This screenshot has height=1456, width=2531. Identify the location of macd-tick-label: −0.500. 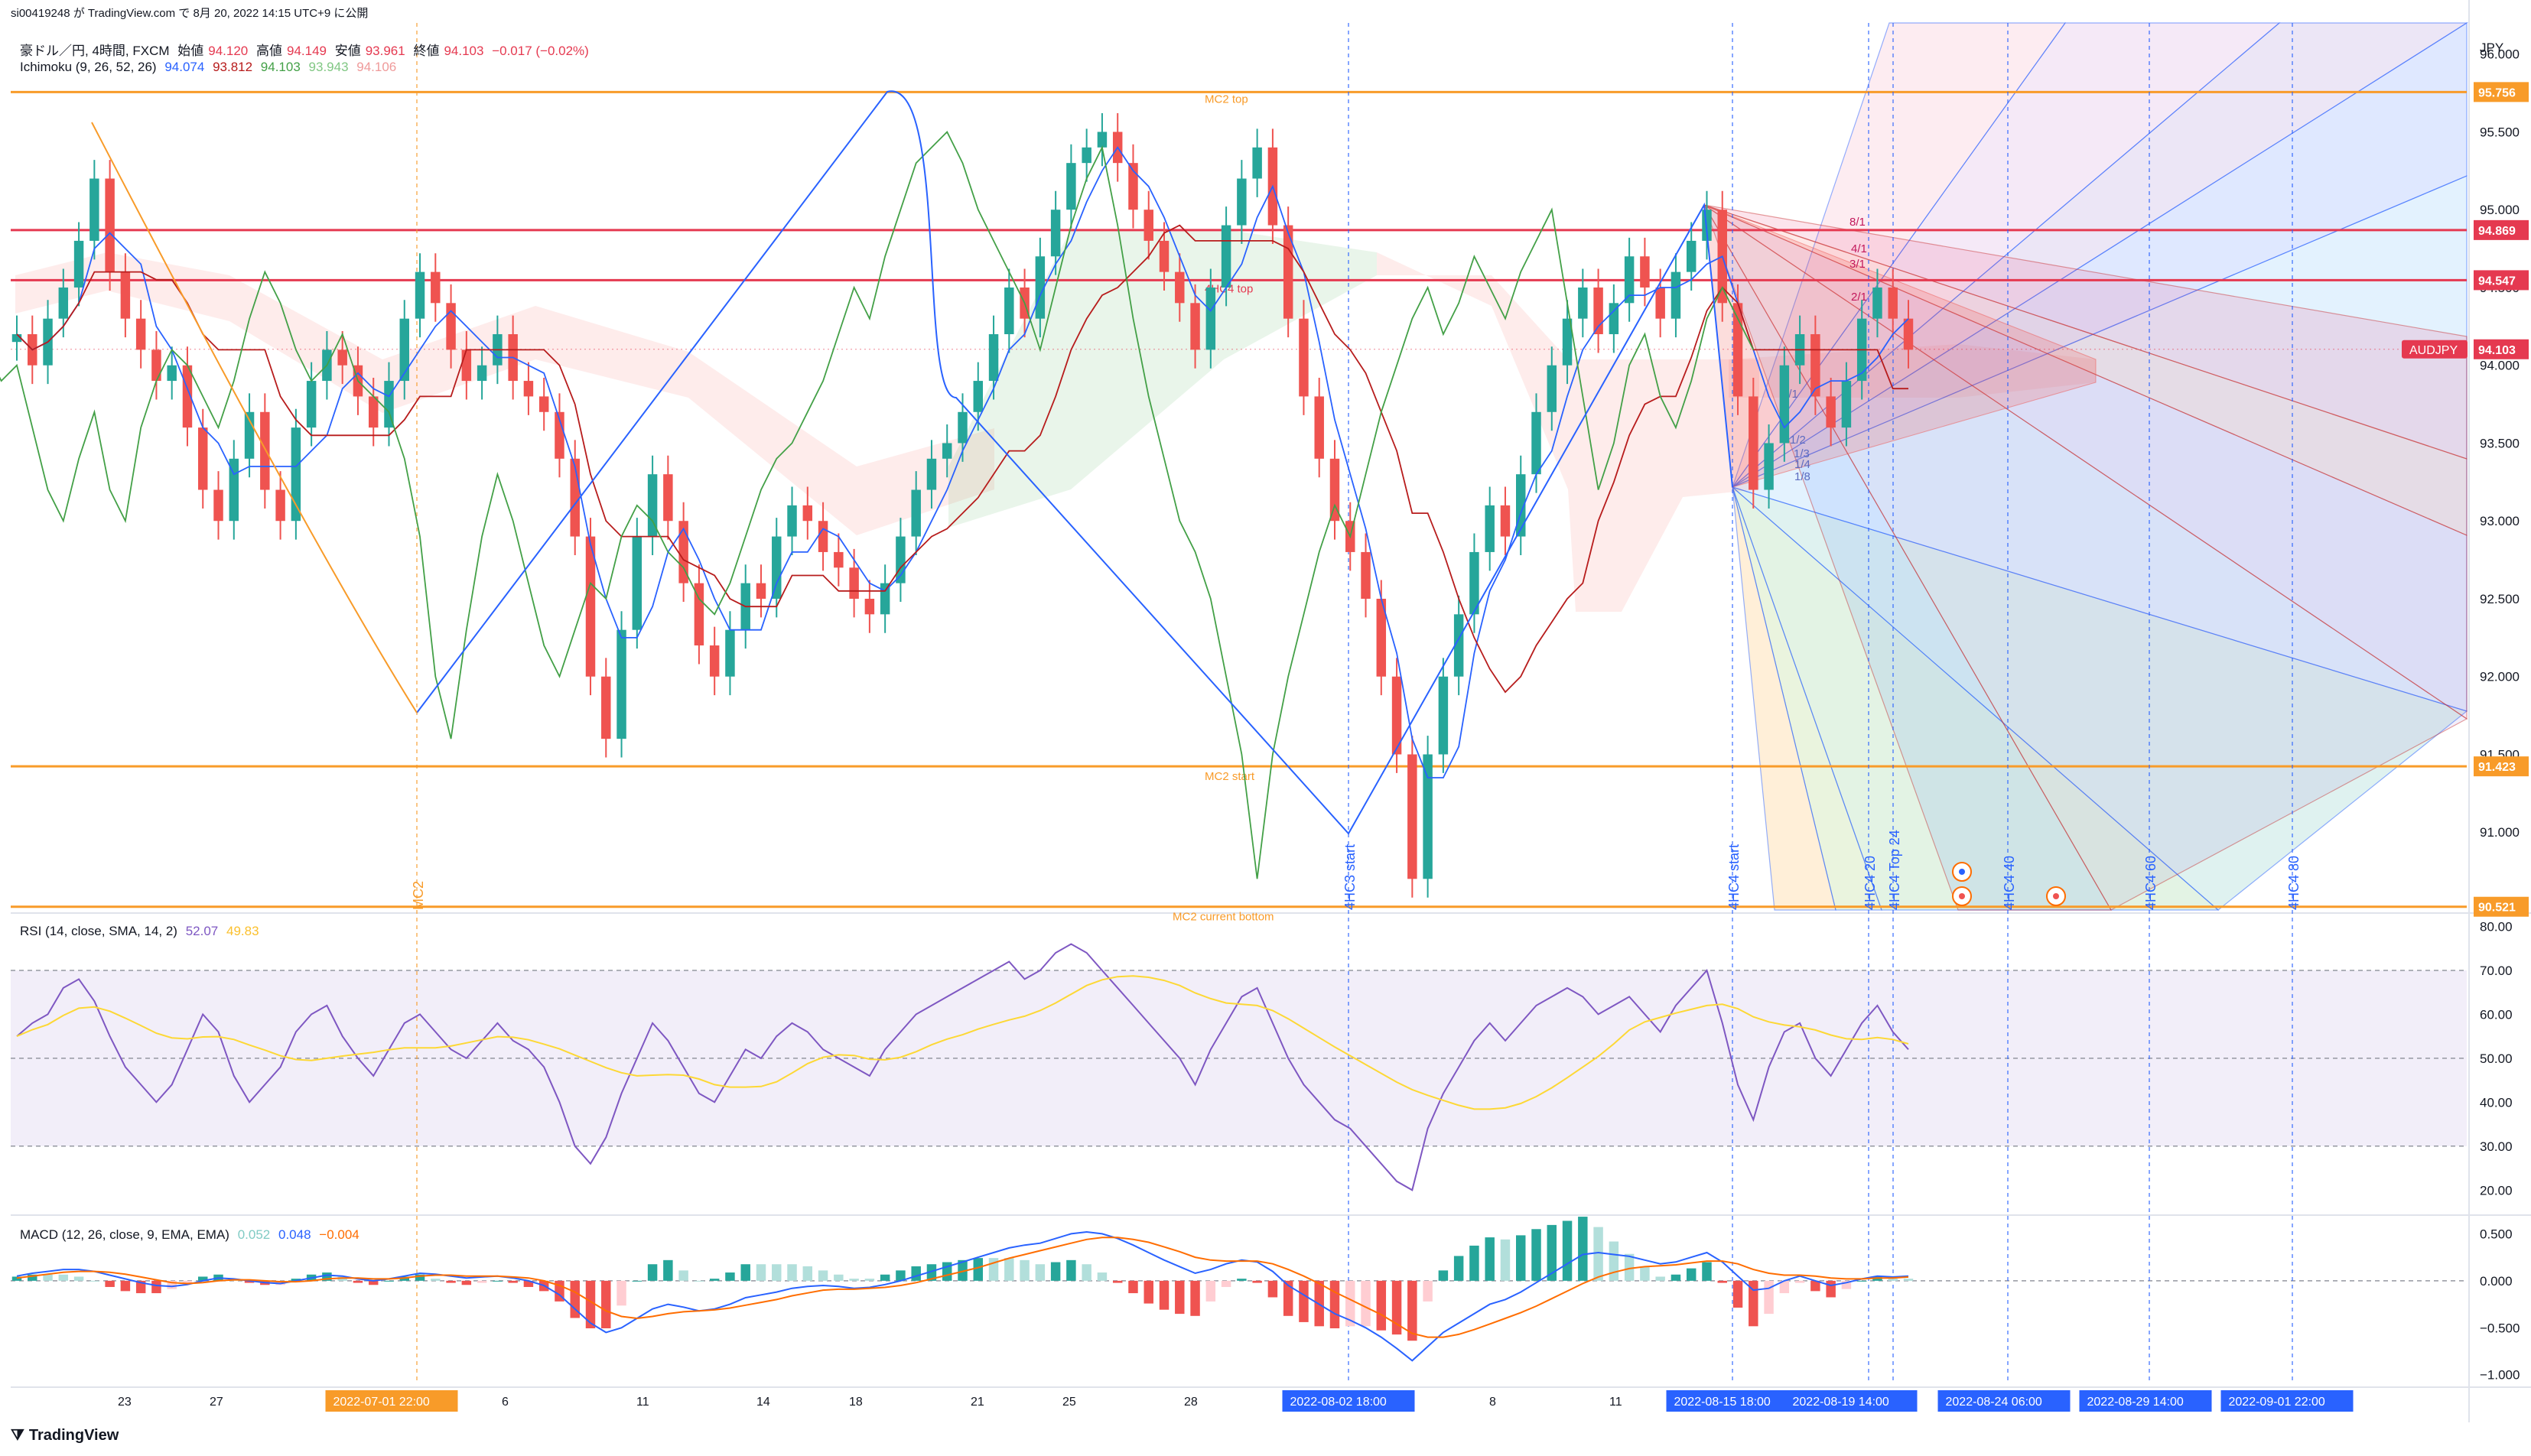
(2500, 1328).